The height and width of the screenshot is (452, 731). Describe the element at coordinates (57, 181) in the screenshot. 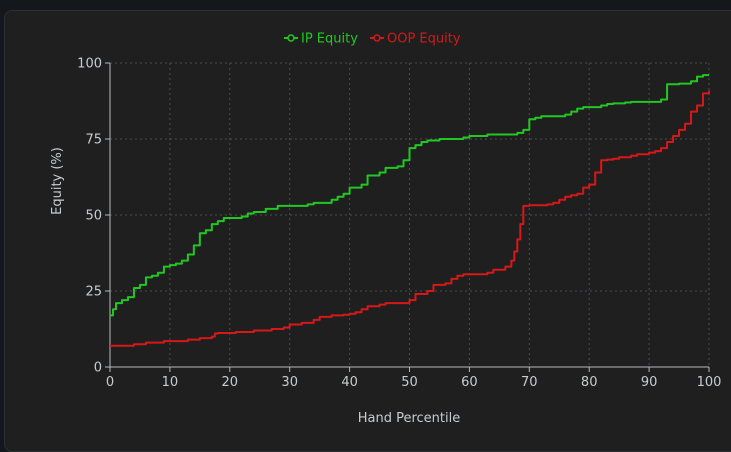

I see `y-axis-title: Equity (%)` at that location.